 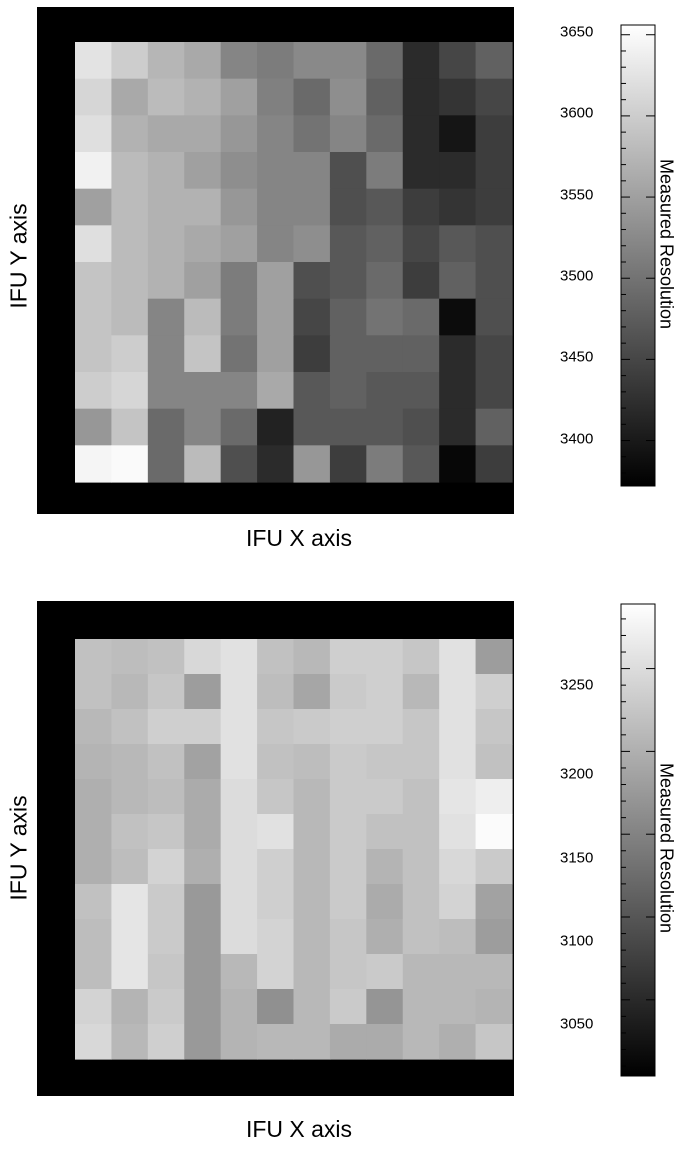 What do you see at coordinates (666, 848) in the screenshot?
I see `colorbar-label: Measured Resolution` at bounding box center [666, 848].